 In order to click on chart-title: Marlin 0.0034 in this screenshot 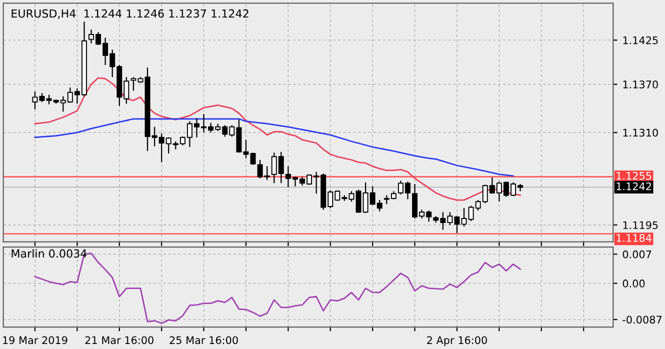, I will do `click(49, 253)`.